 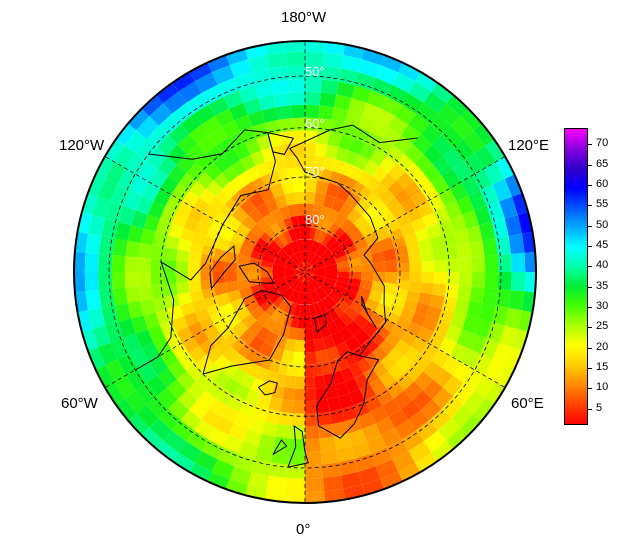 I want to click on lon-label-60w: 60°W, so click(x=79, y=403).